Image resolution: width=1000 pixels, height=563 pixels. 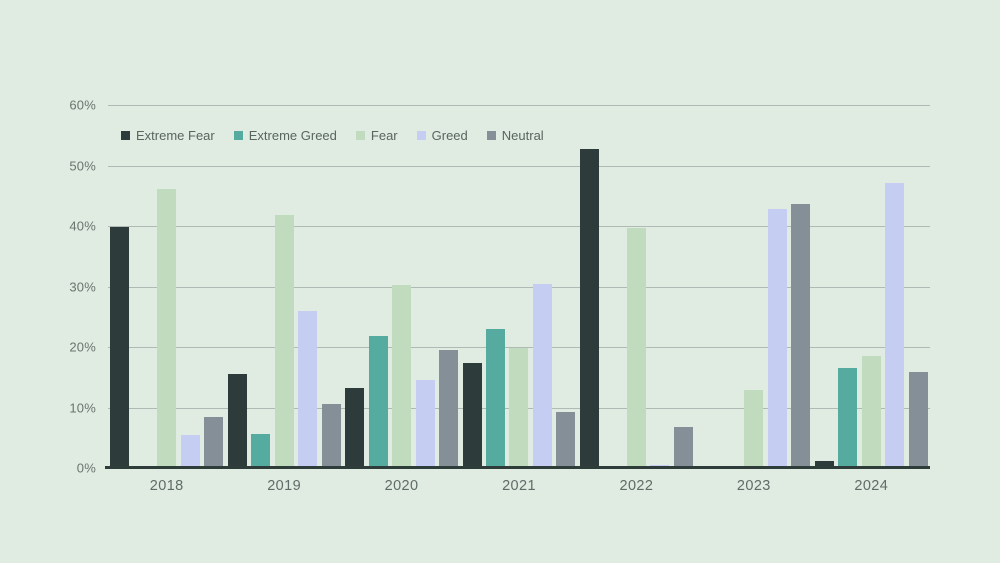 What do you see at coordinates (292, 135) in the screenshot?
I see `legend-label: Extreme Greed` at bounding box center [292, 135].